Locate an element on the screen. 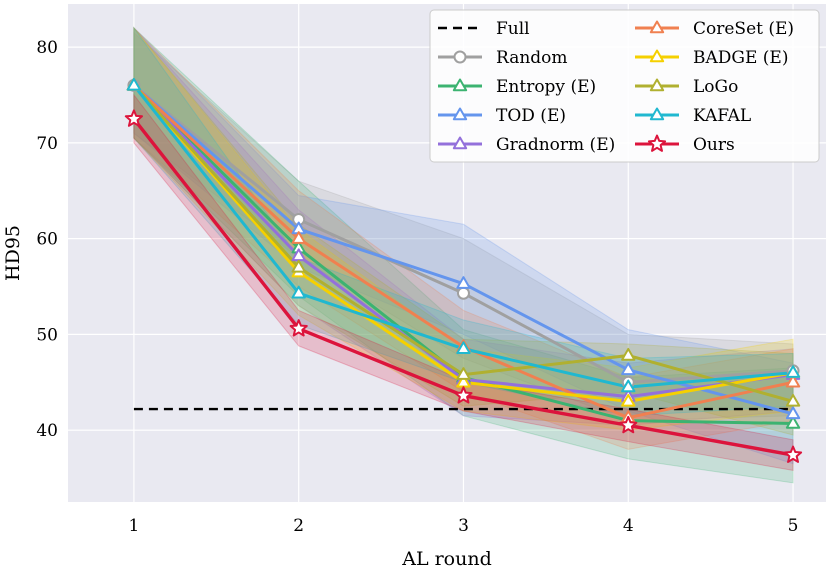  y-tick-label-40: 40 is located at coordinates (47, 431).